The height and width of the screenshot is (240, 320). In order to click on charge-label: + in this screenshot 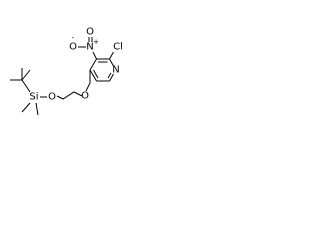, I will do `click(96, 42)`.